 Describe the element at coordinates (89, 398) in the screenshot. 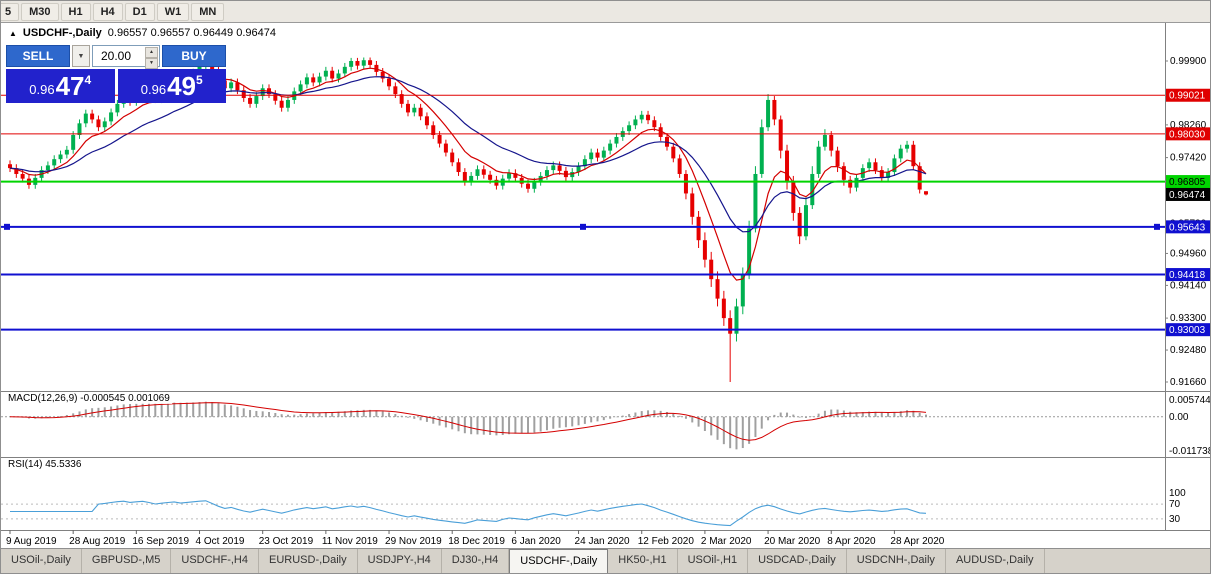

I see `macd-indicator-label: MACD(12,26,9) -0.000545 0.001069` at that location.